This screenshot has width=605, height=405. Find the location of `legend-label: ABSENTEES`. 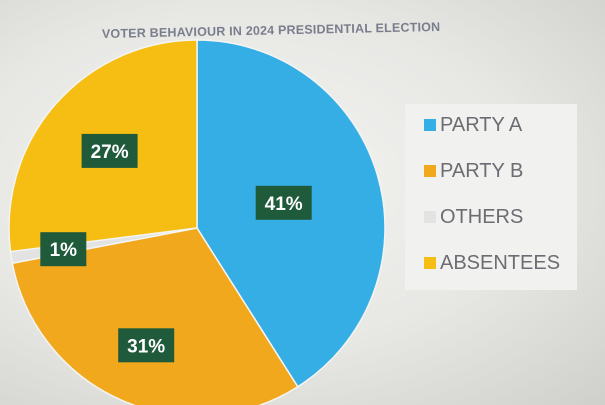

legend-label: ABSENTEES is located at coordinates (500, 263).